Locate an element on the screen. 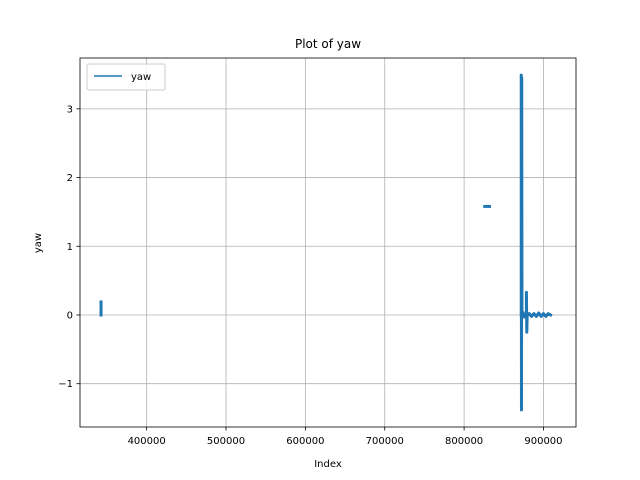 The image size is (640, 480). y-axis-label: yaw is located at coordinates (38, 243).